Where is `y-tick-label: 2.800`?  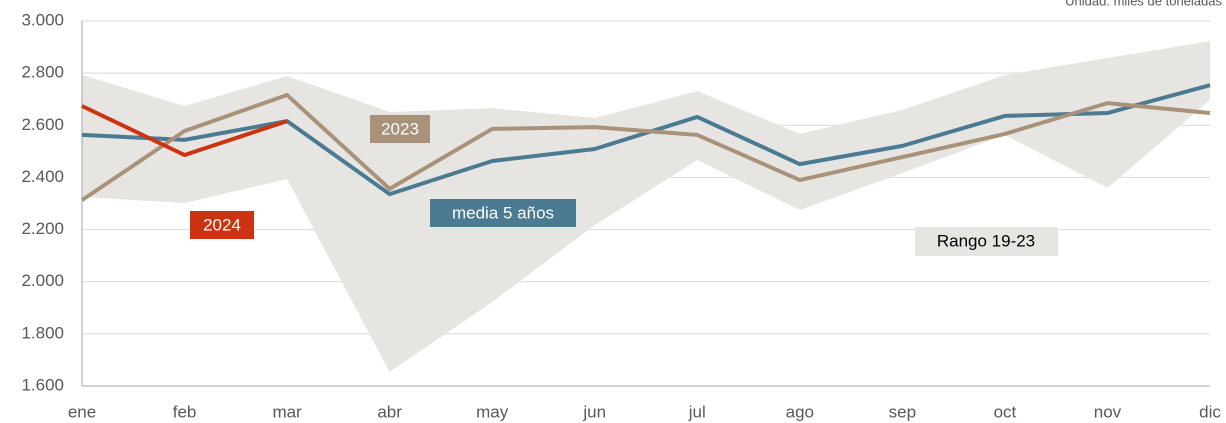
y-tick-label: 2.800 is located at coordinates (42, 72).